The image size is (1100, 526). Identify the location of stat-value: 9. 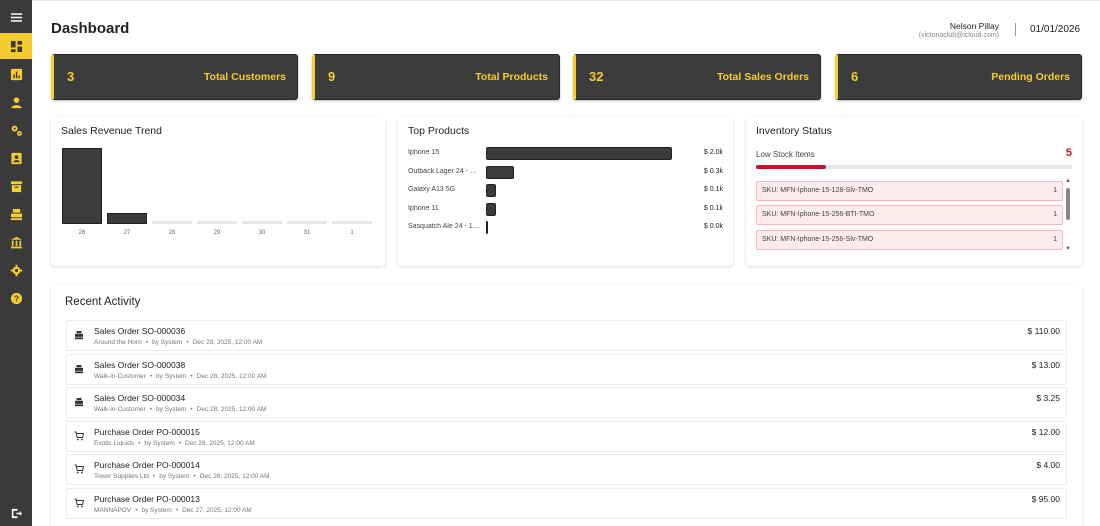
(332, 76).